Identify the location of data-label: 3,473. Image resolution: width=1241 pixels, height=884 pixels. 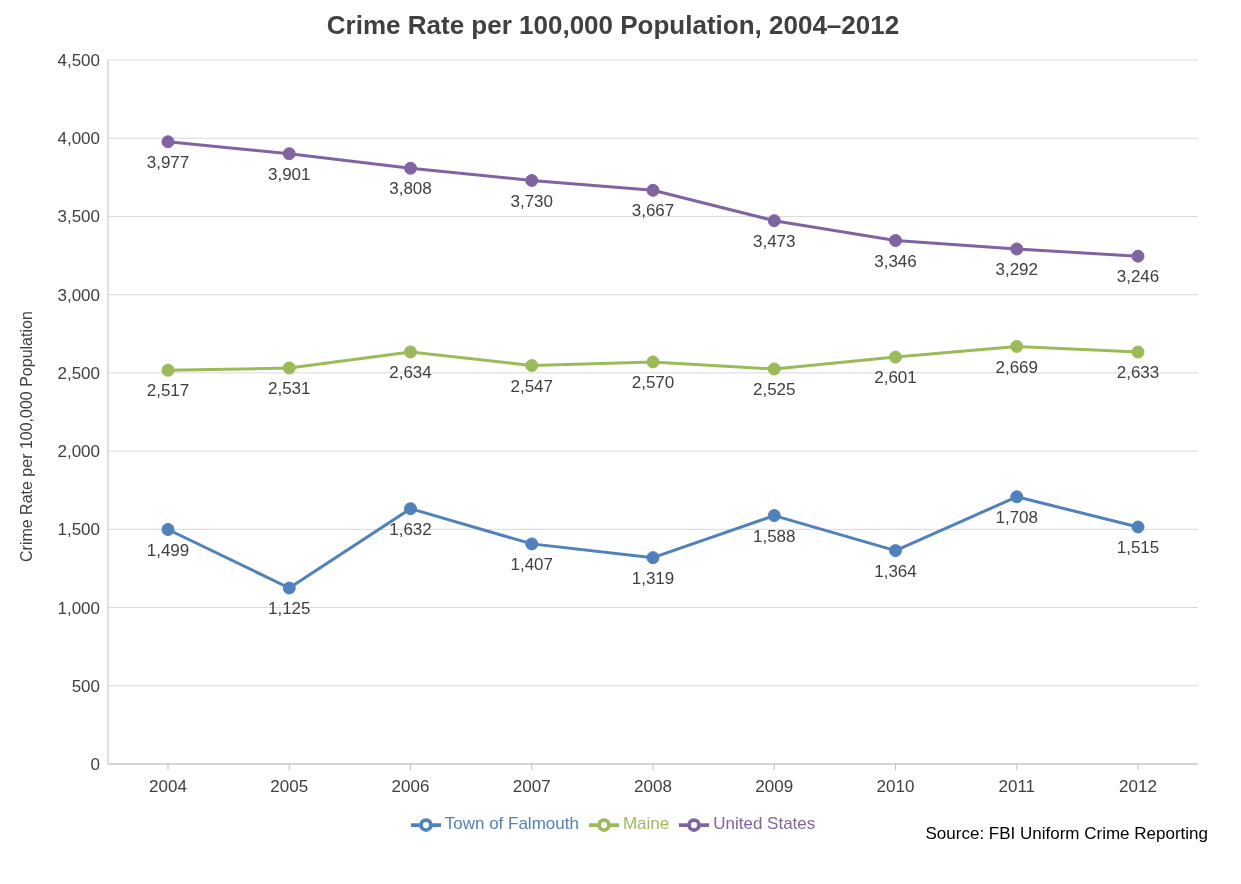
(774, 241).